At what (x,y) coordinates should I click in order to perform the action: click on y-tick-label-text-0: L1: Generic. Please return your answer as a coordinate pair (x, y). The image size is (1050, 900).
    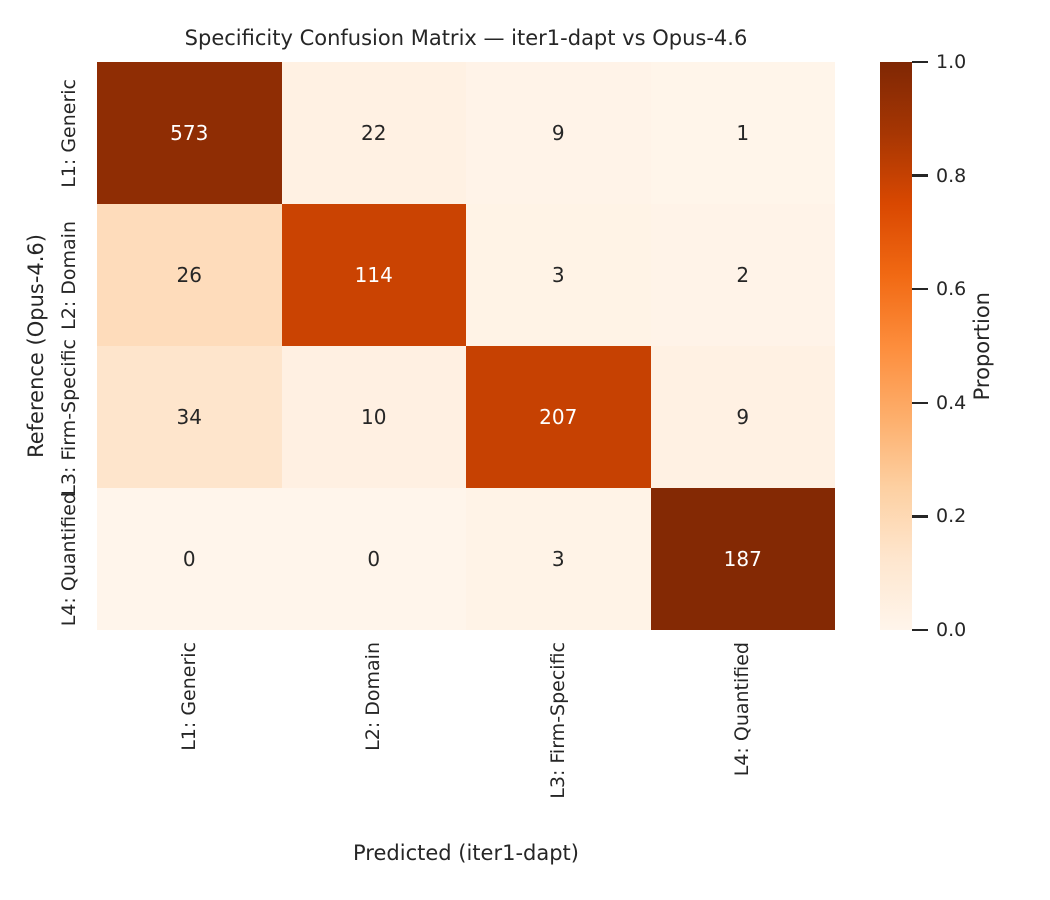
    Looking at the image, I should click on (68, 133).